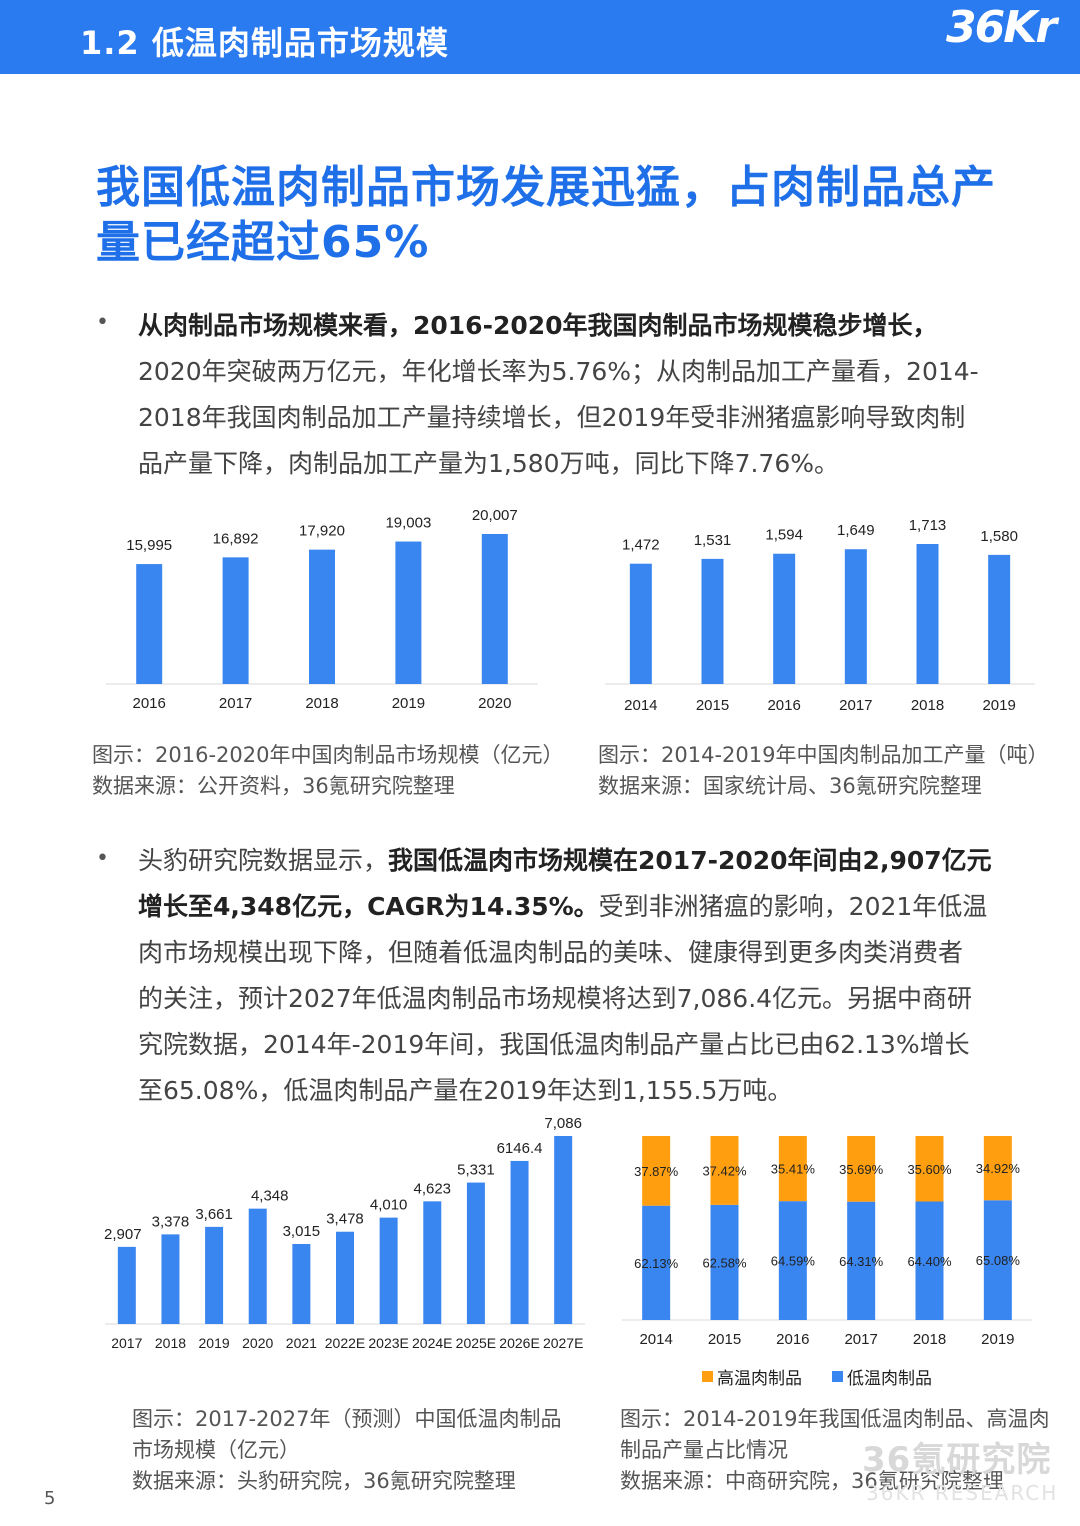 The image size is (1080, 1526). I want to click on para1-bold: 从肉制品市场规模来看，2016-2020年我国肉制品市场规模稳步增长，, so click(538, 325).